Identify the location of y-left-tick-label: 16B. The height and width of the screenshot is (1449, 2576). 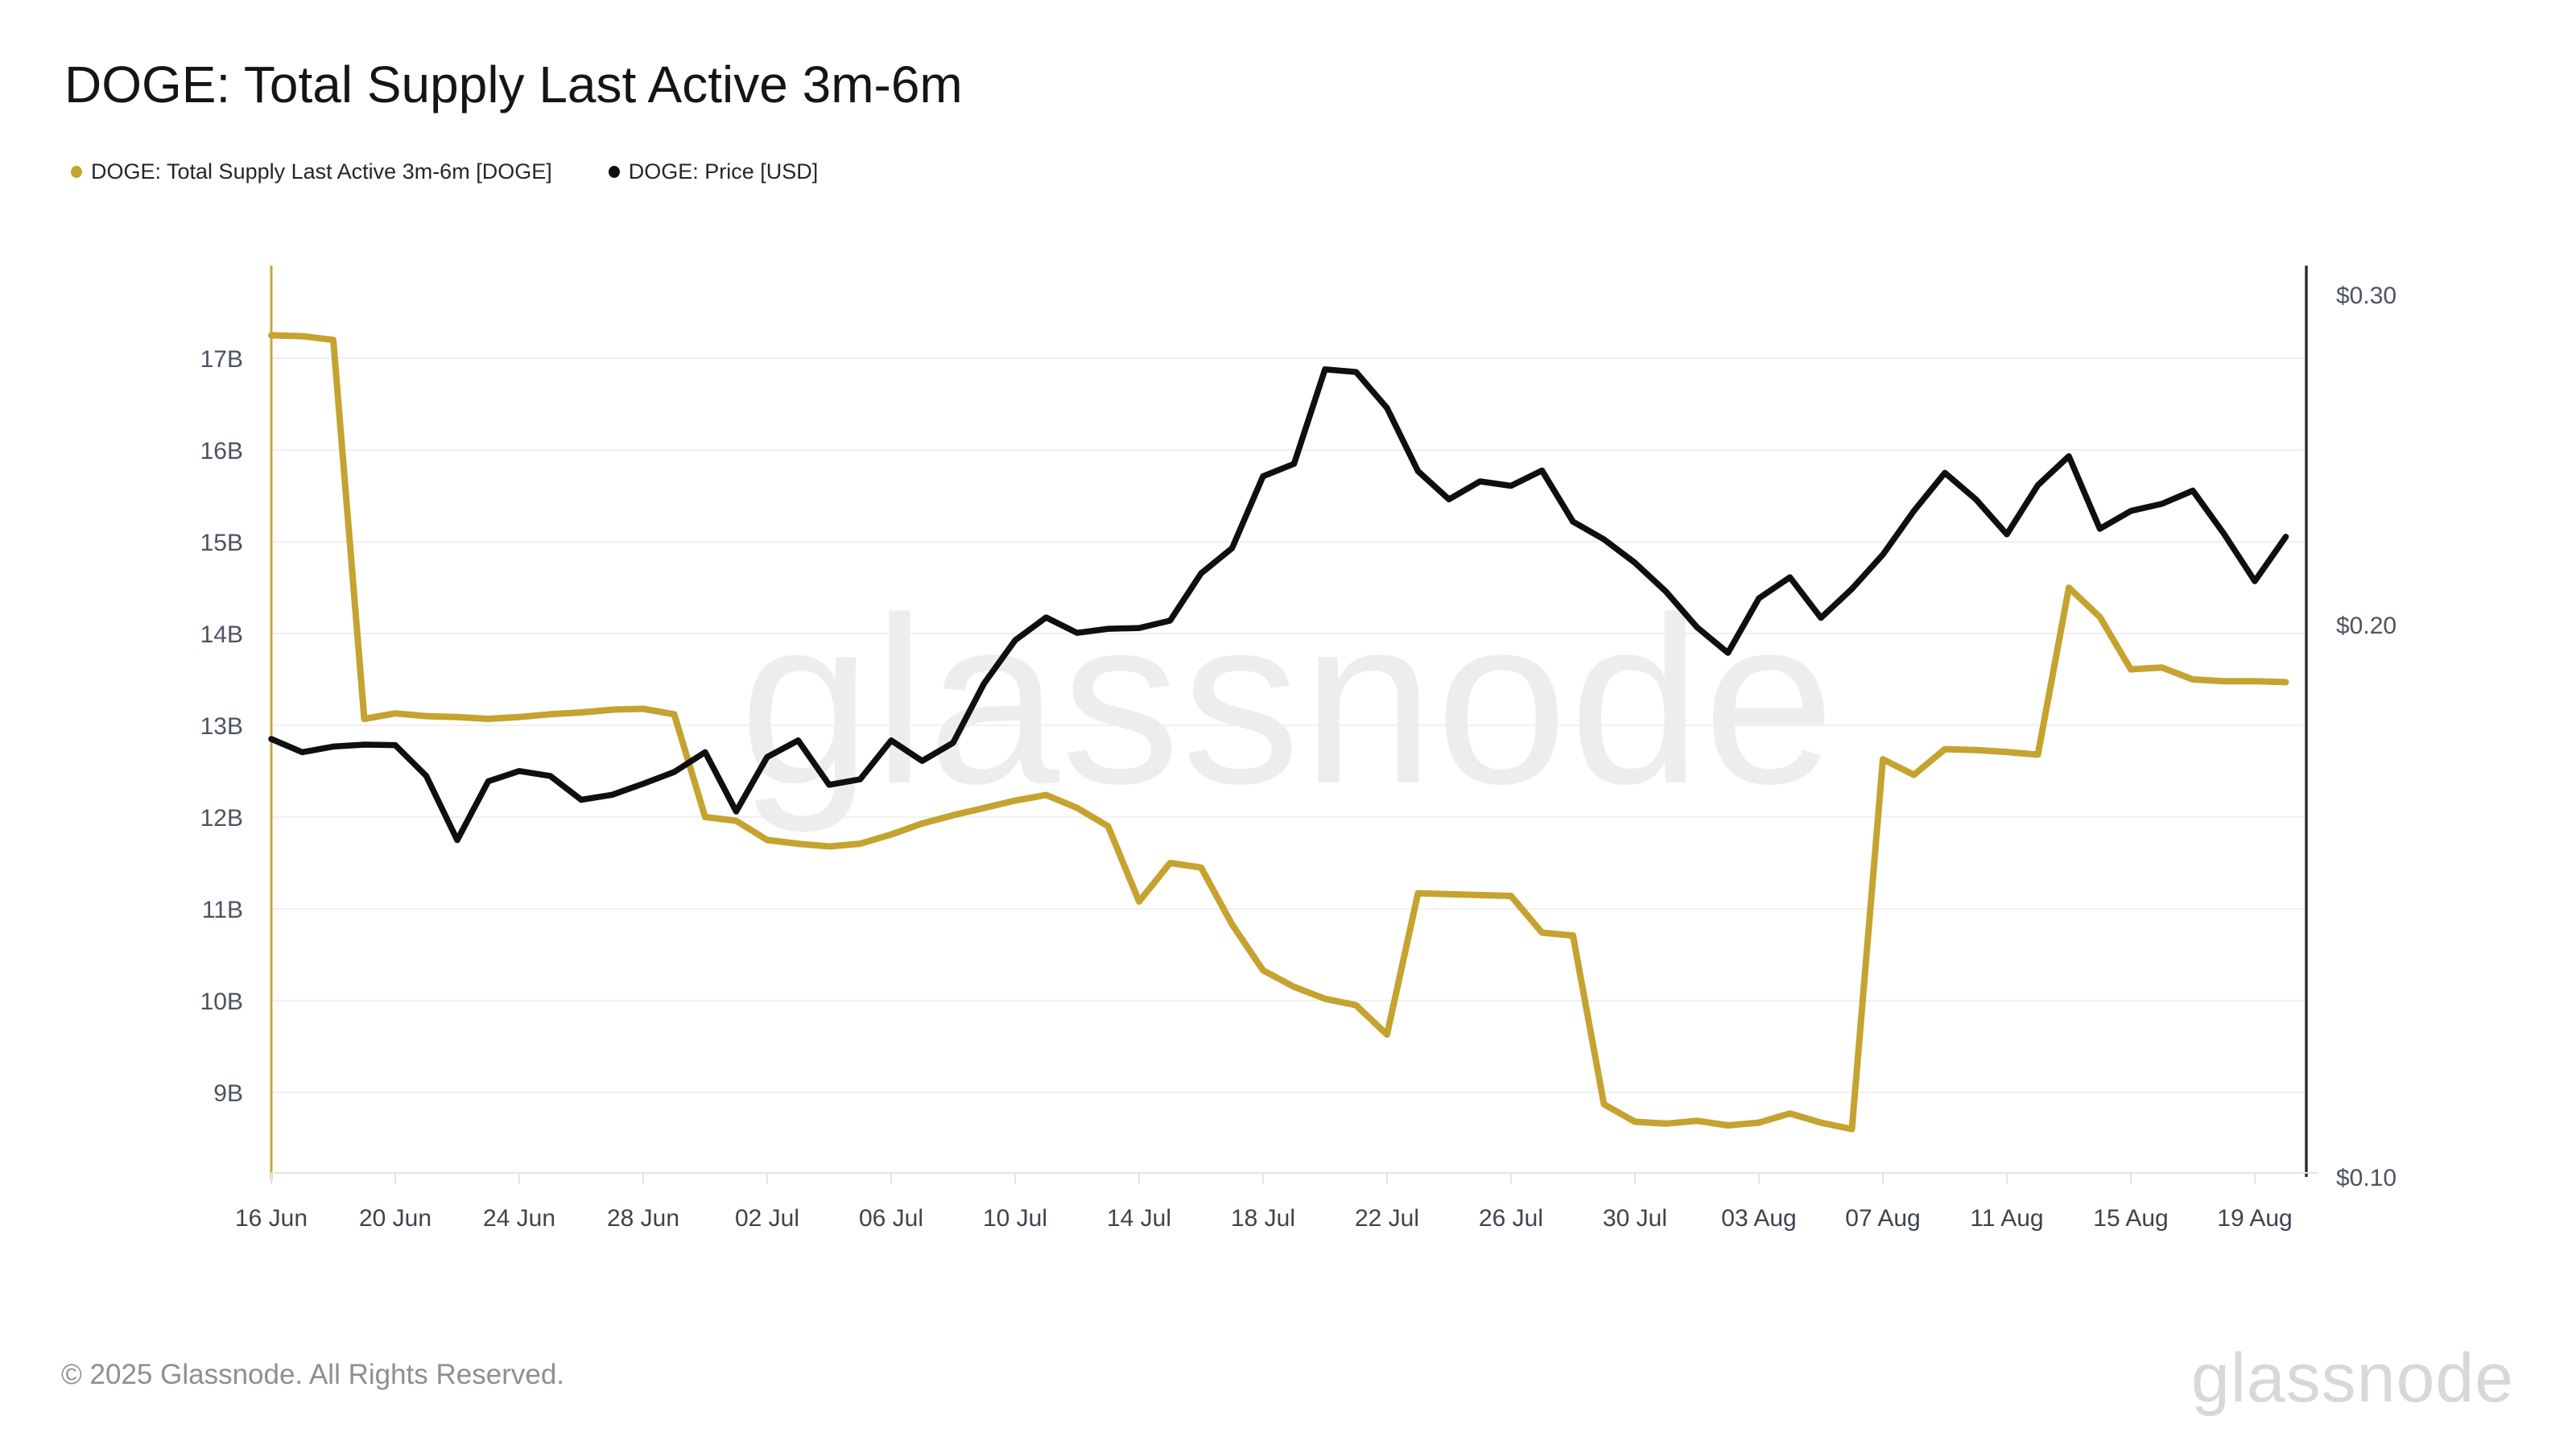
(221, 451).